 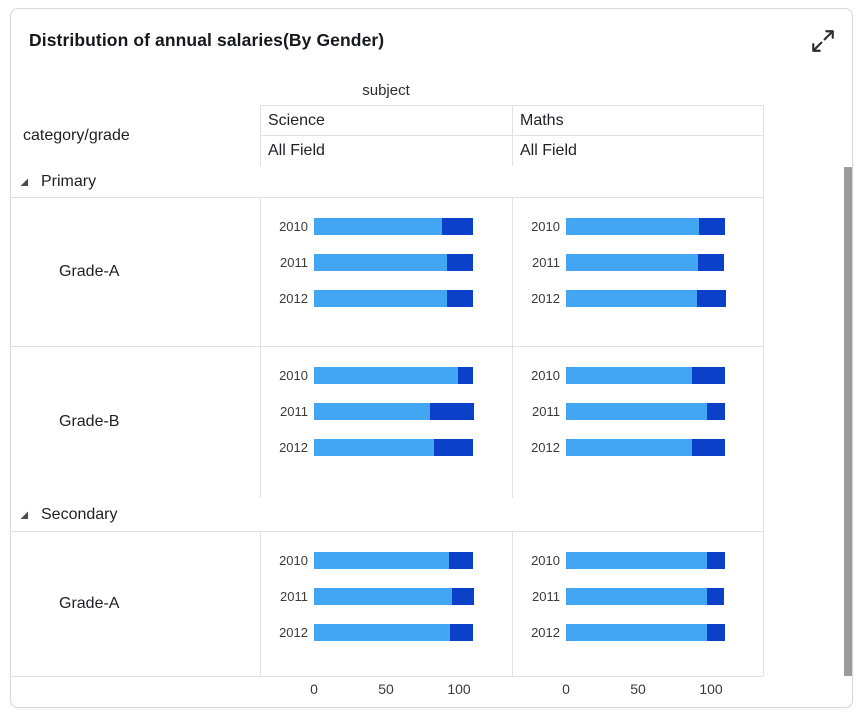 What do you see at coordinates (79, 514) in the screenshot?
I see `row-group-label: Secondary` at bounding box center [79, 514].